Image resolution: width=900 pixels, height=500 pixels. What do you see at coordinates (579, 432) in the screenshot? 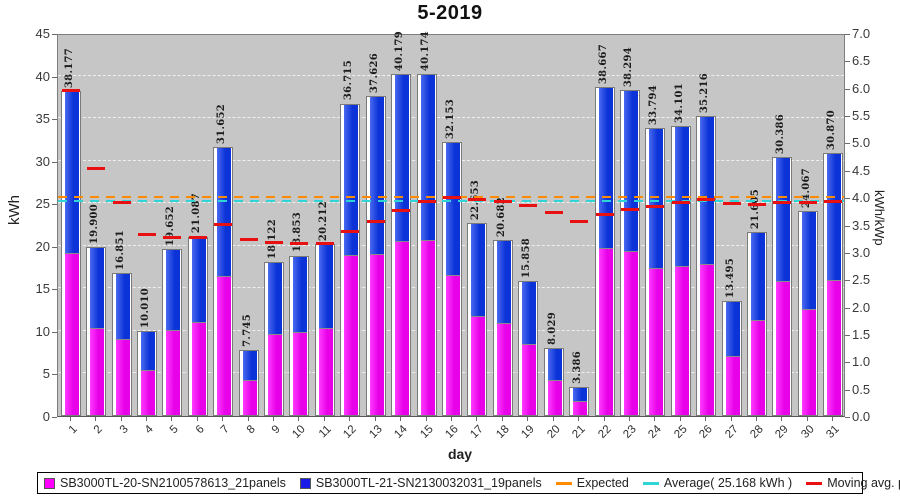
I see `x-tick-label-day-21: 21` at bounding box center [579, 432].